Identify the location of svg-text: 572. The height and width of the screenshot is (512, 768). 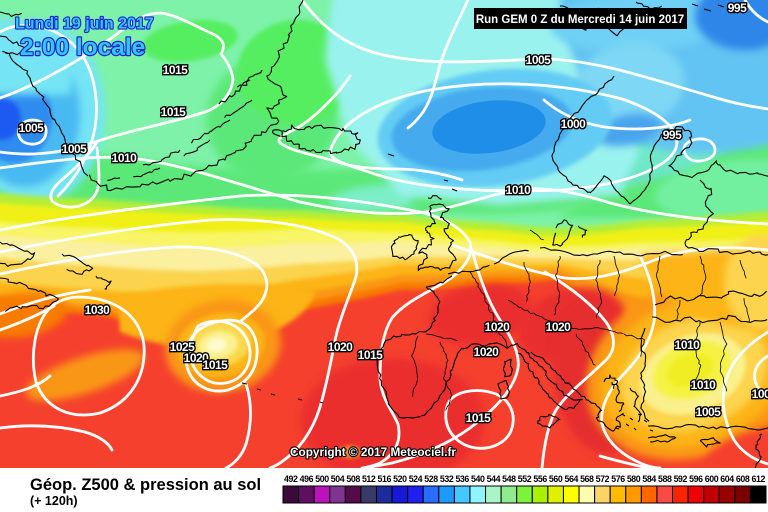
(603, 479).